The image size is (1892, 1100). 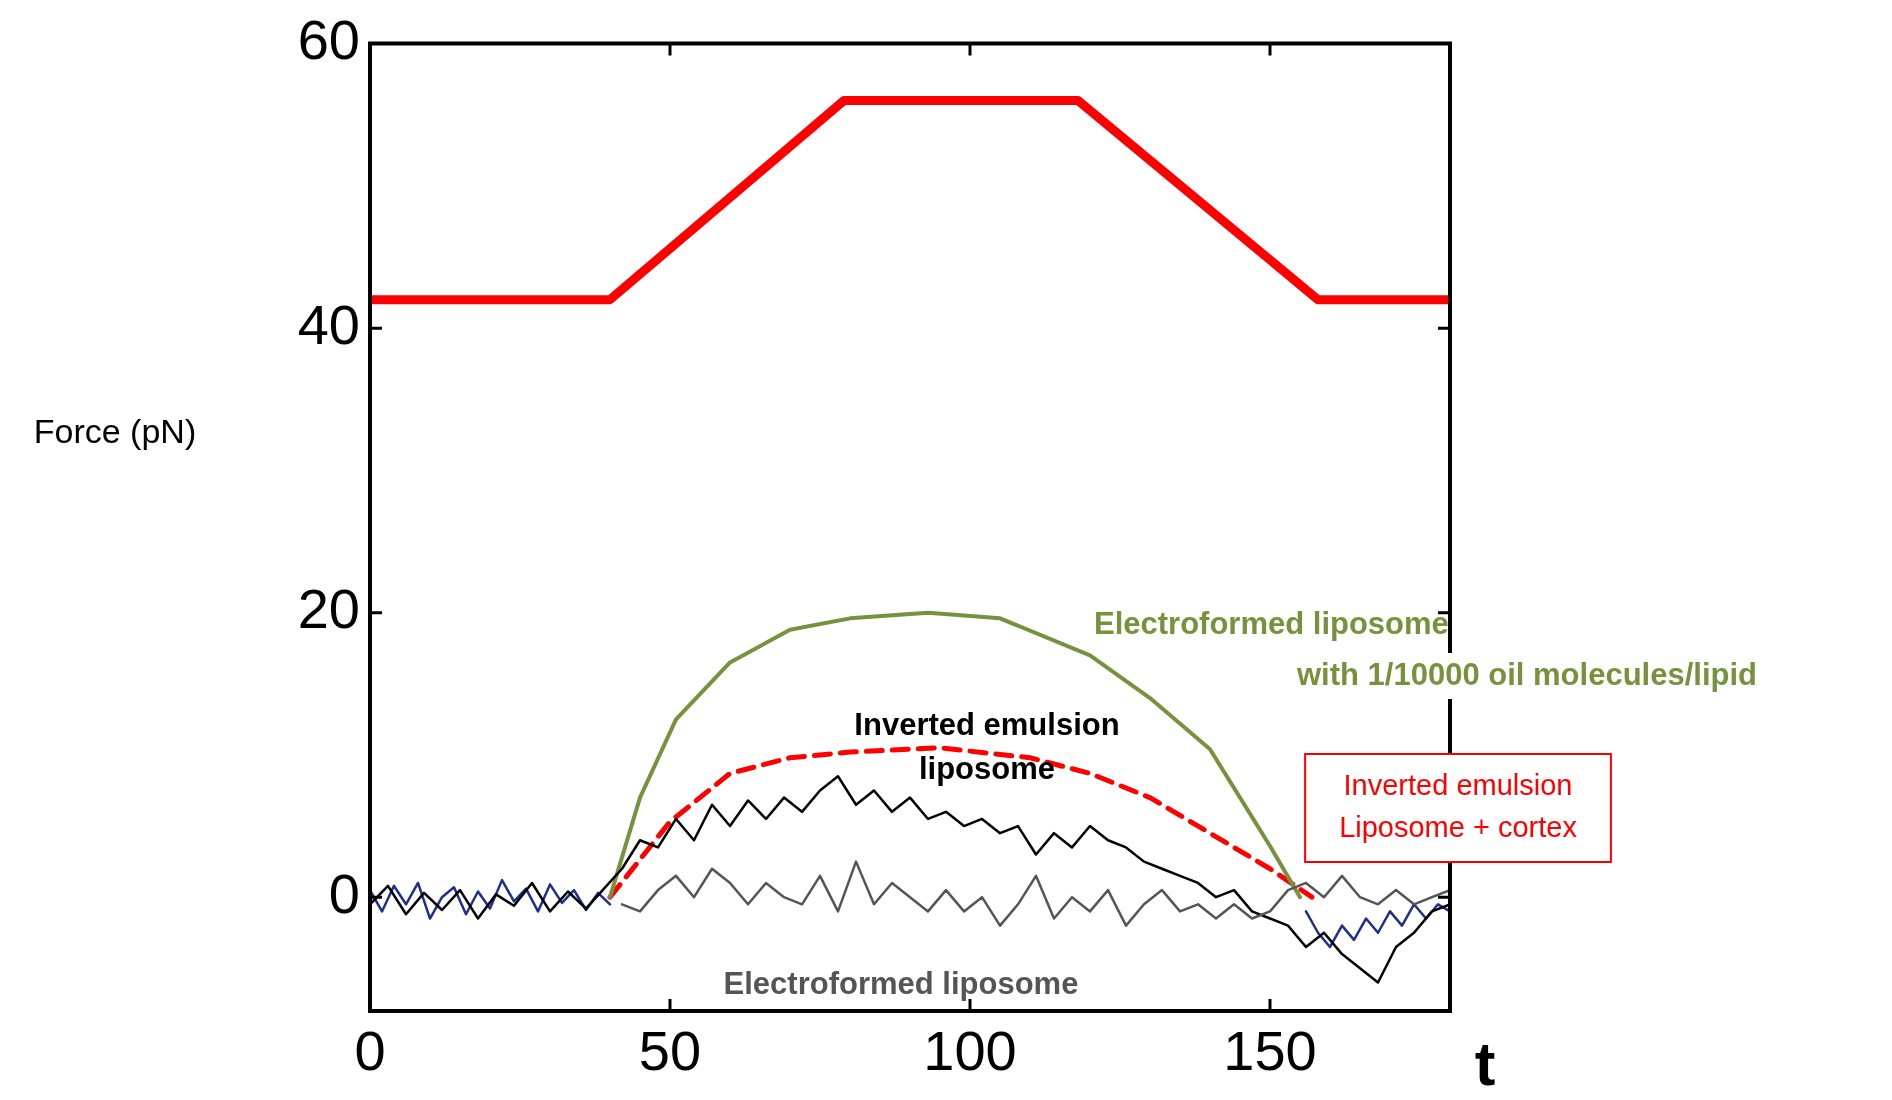 What do you see at coordinates (328, 324) in the screenshot?
I see `y-tick-label: 40` at bounding box center [328, 324].